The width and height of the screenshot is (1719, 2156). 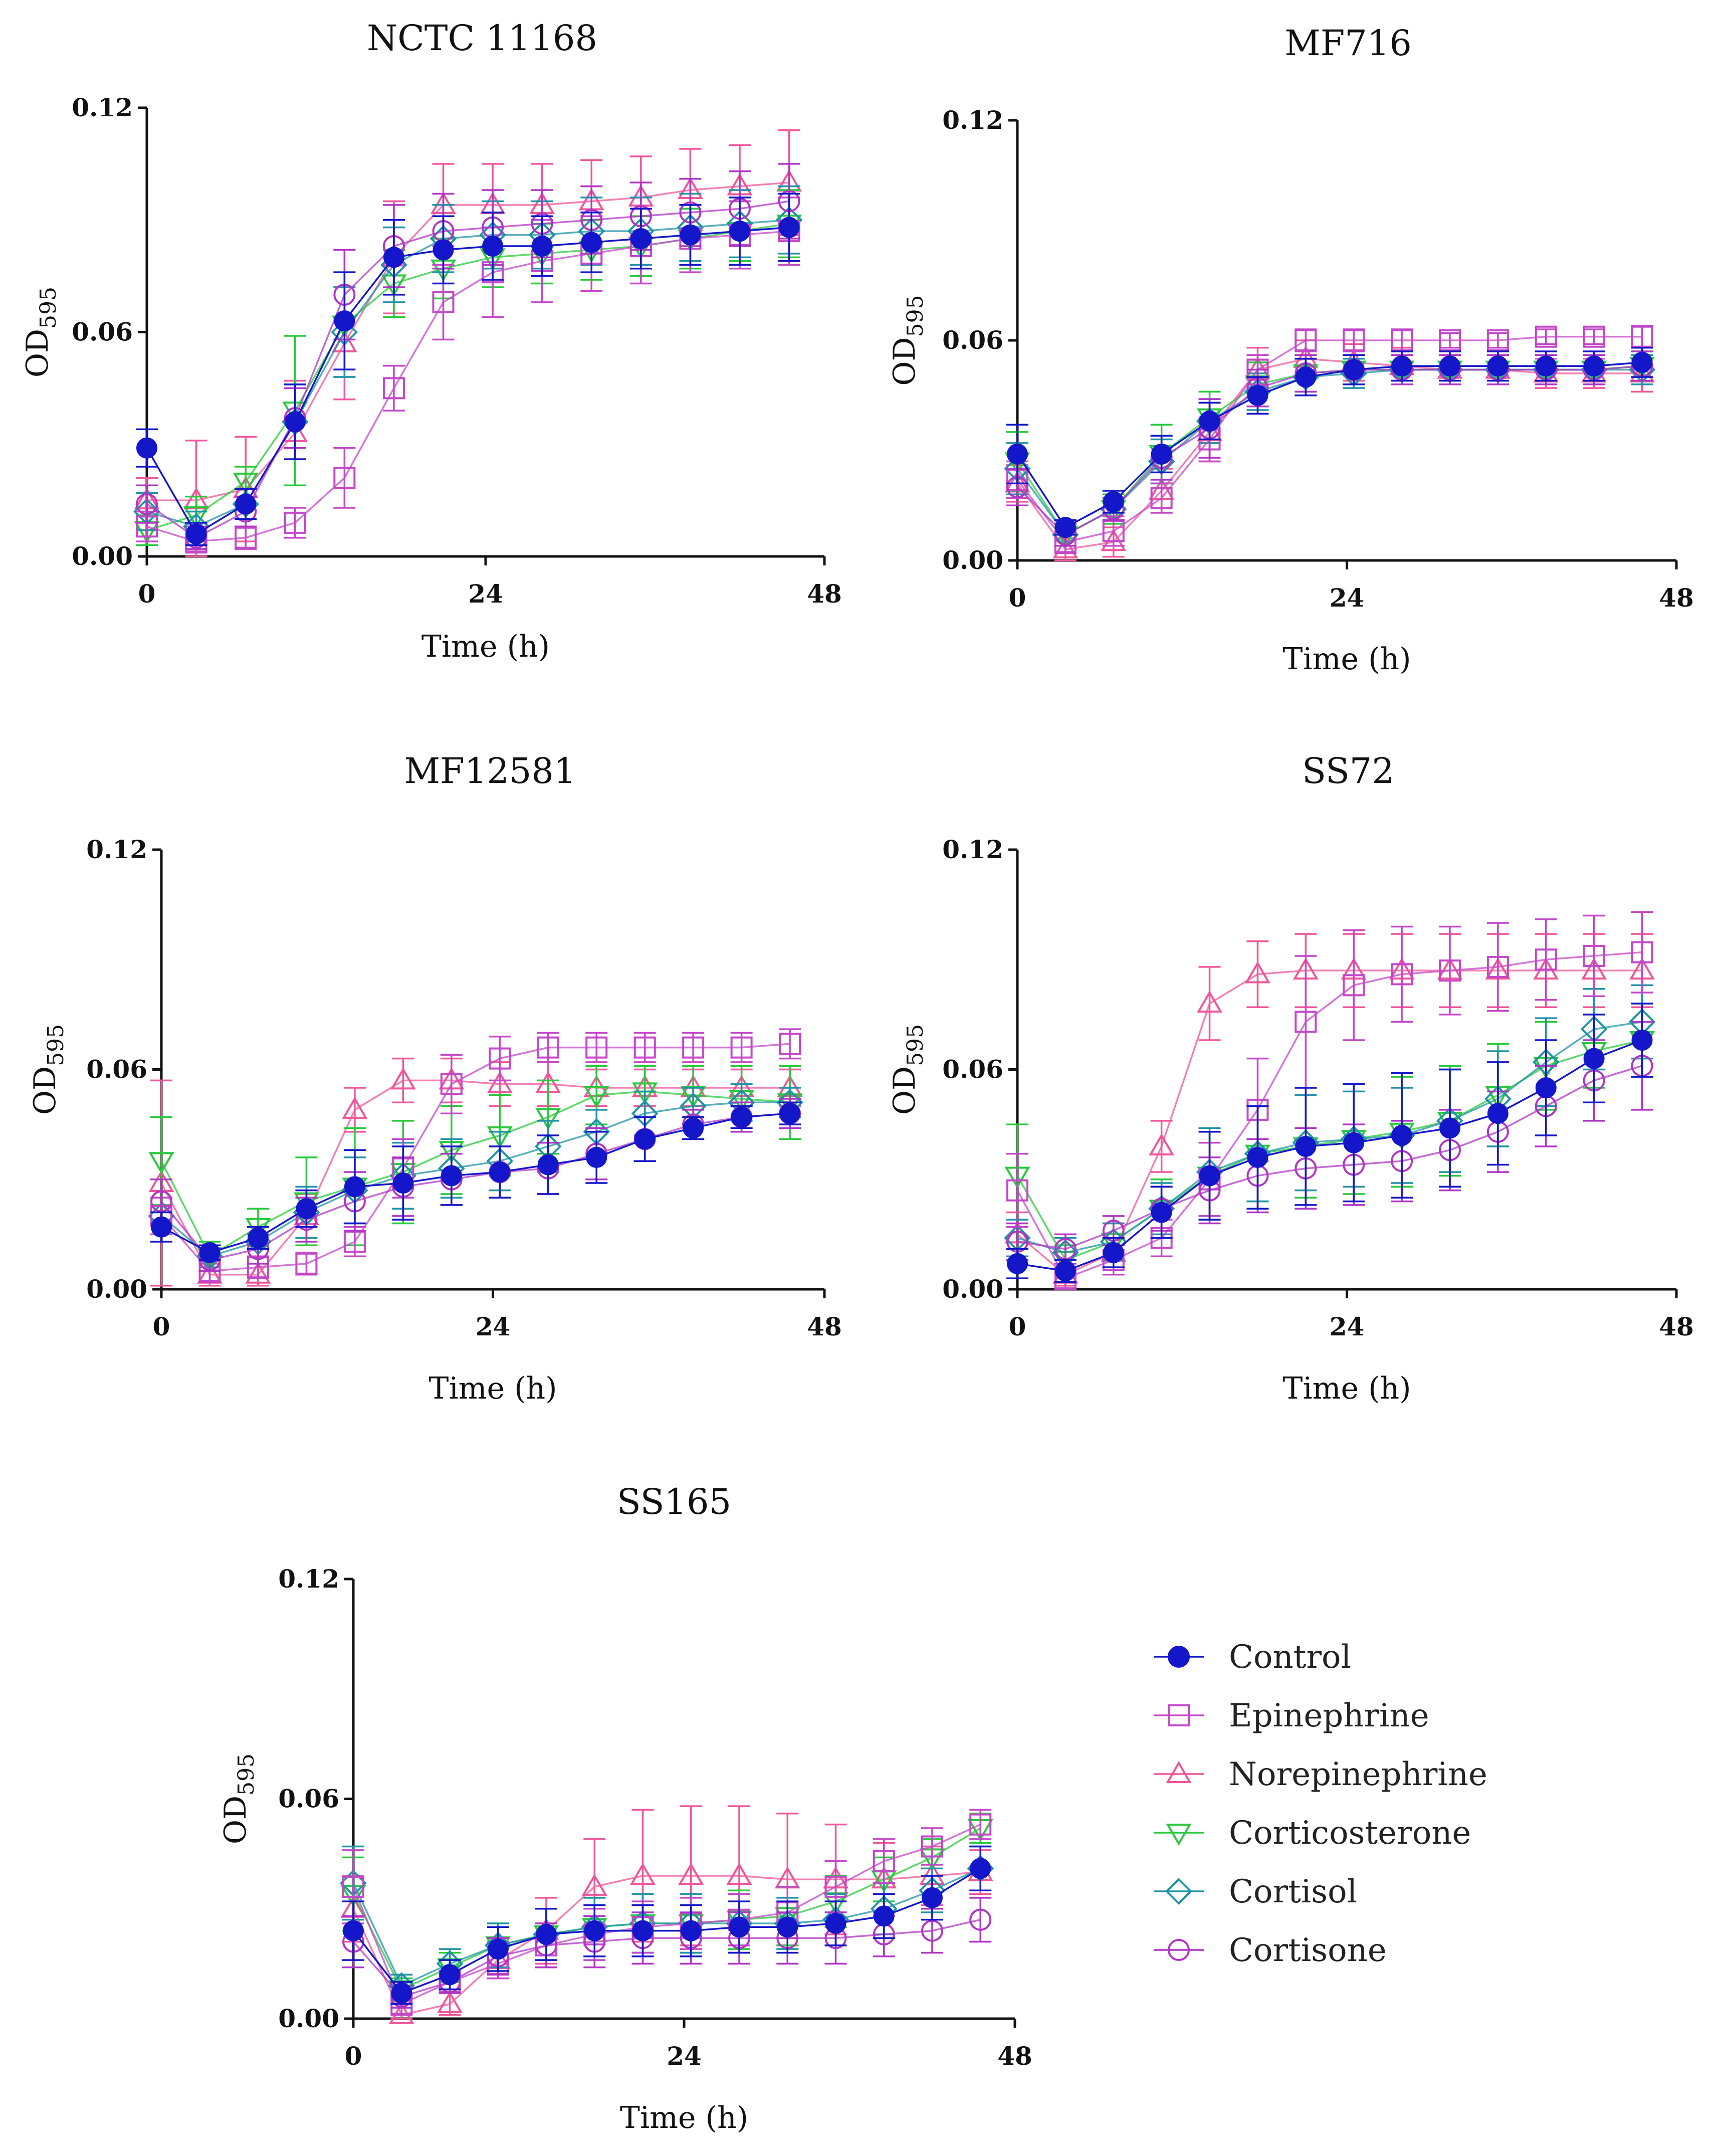 What do you see at coordinates (1348, 43) in the screenshot?
I see `panel-title: MF716` at bounding box center [1348, 43].